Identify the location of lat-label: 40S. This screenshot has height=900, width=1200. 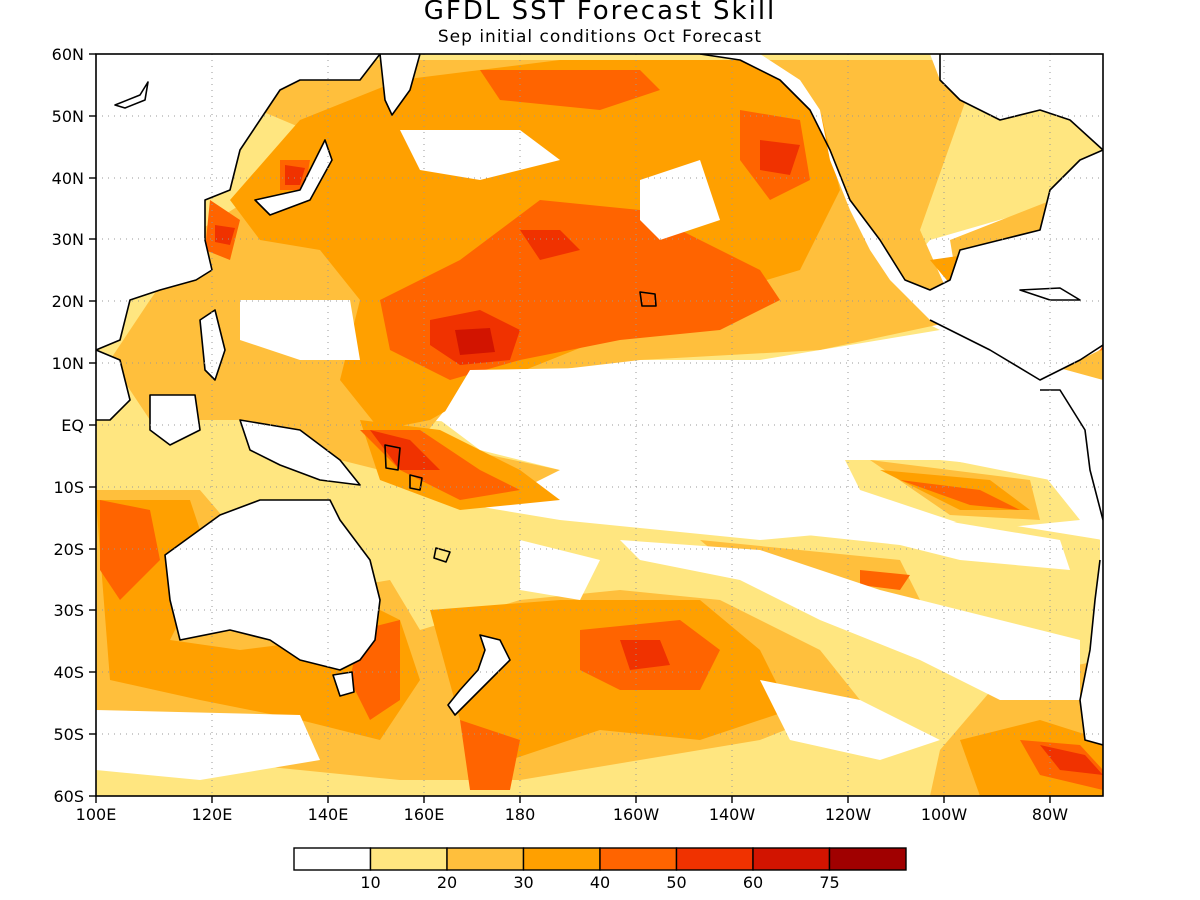
(68, 672).